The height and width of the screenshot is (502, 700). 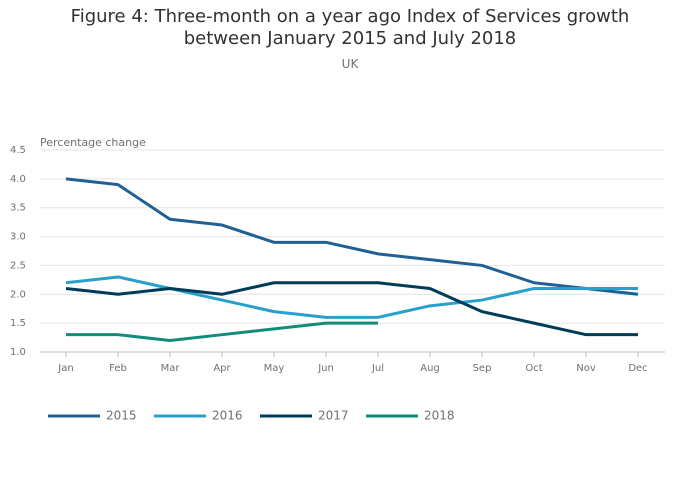 What do you see at coordinates (222, 368) in the screenshot?
I see `x-tick-label: Apr` at bounding box center [222, 368].